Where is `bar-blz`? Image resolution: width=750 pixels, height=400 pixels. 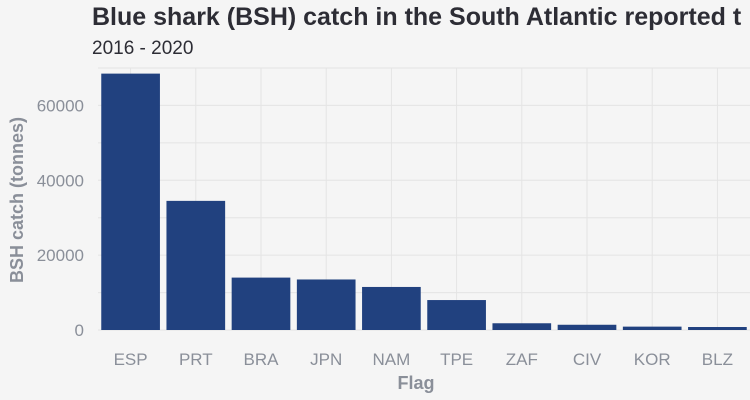 bar-blz is located at coordinates (717, 328).